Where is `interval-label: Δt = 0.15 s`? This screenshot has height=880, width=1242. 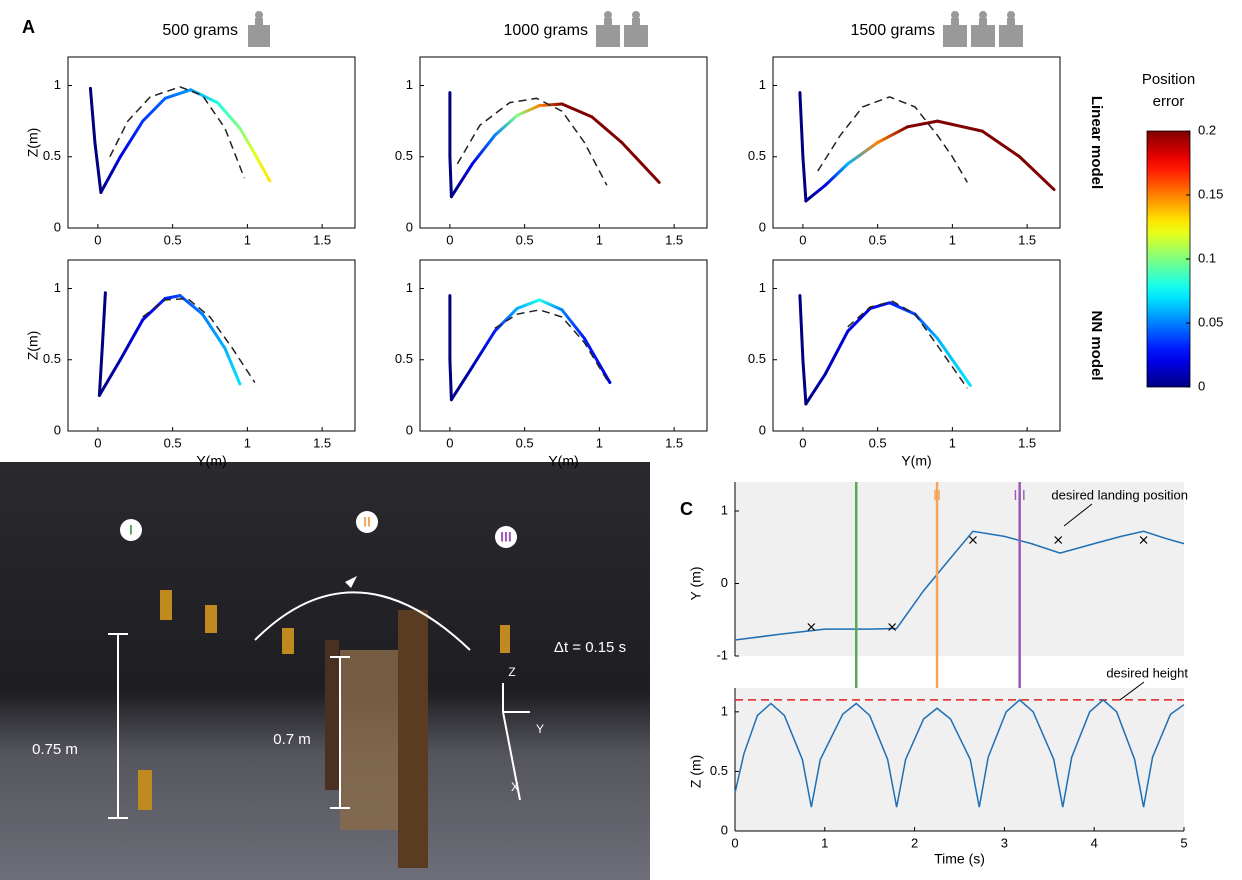
interval-label: Δt = 0.15 s is located at coordinates (590, 647).